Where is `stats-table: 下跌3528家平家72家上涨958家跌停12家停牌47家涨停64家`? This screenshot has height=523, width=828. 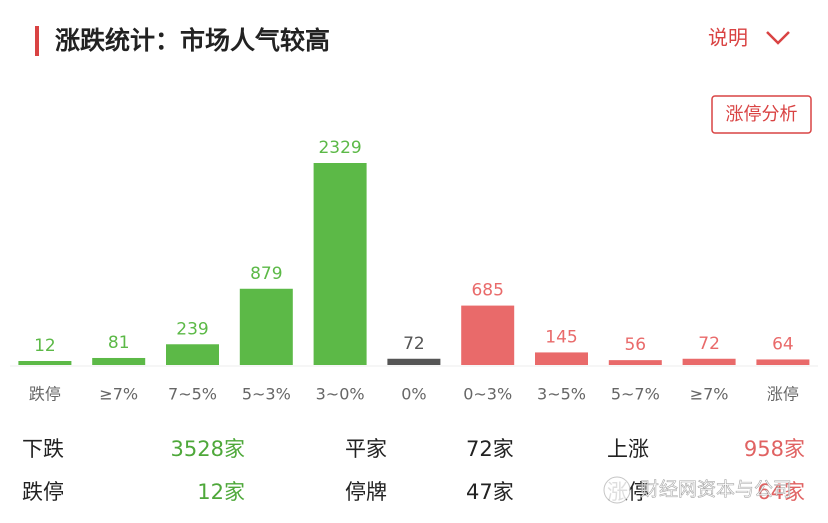
stats-table: 下跌3528家平家72家上涨958家跌停12家停牌47家涨停64家 is located at coordinates (413, 470).